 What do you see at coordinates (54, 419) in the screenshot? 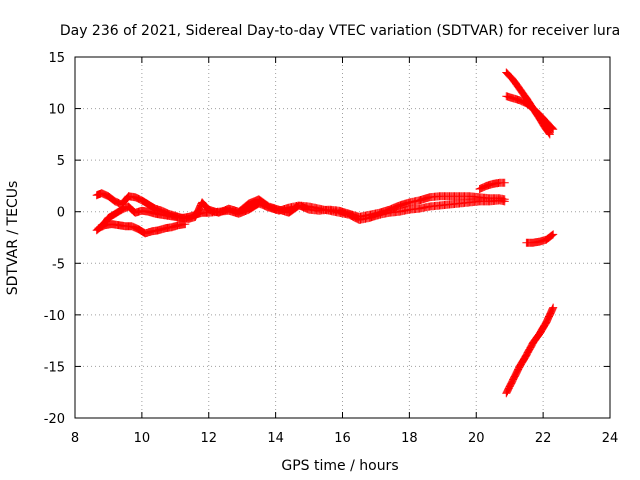
I see `y-tick-label: -20` at bounding box center [54, 419].